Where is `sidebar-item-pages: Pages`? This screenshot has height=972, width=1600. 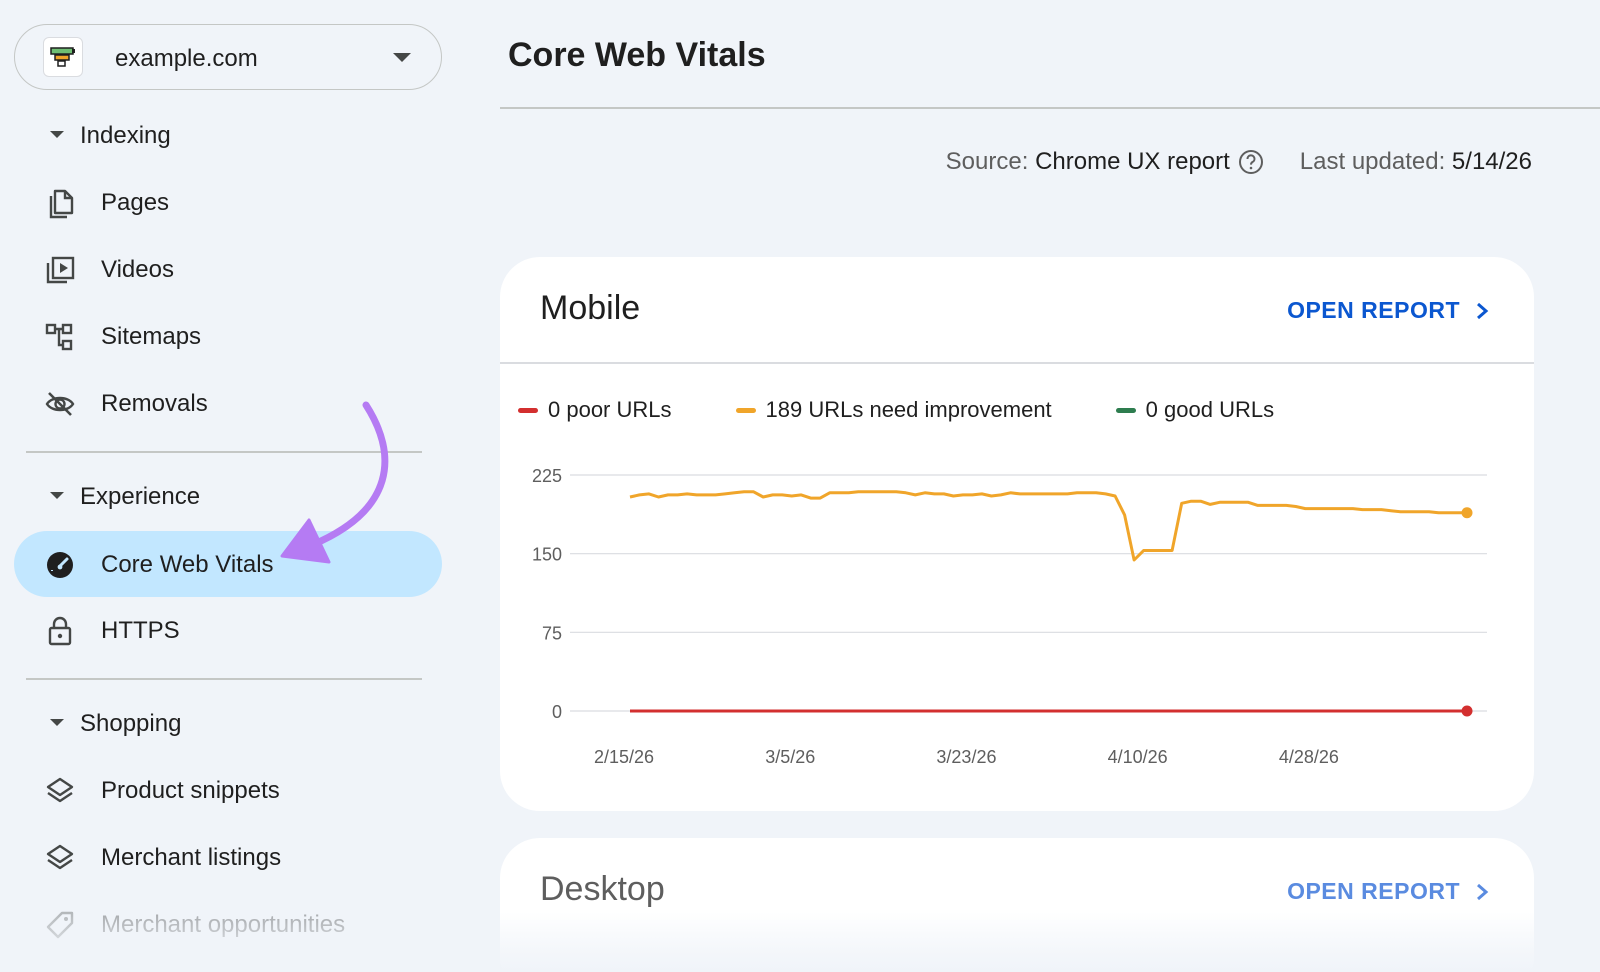
sidebar-item-pages: Pages is located at coordinates (228, 202).